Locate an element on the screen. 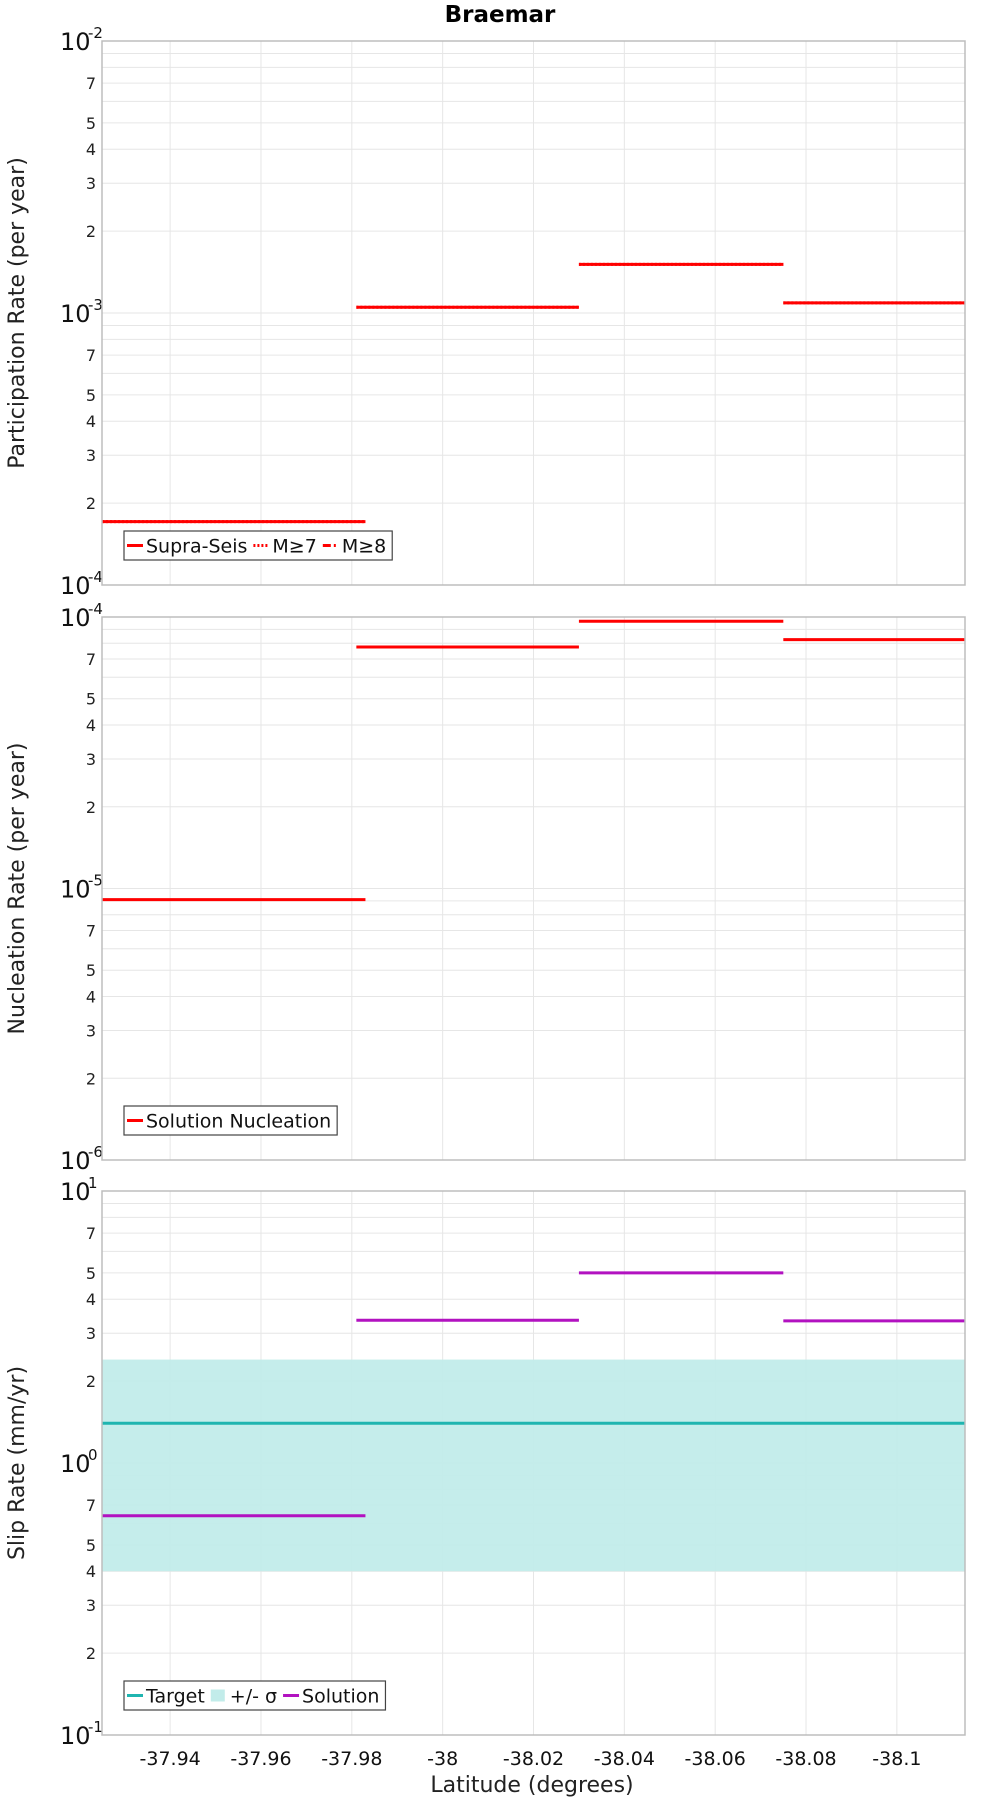 Image resolution: width=1000 pixels, height=1800 pixels. y-tick-exponent: -1 is located at coordinates (95, 1727).